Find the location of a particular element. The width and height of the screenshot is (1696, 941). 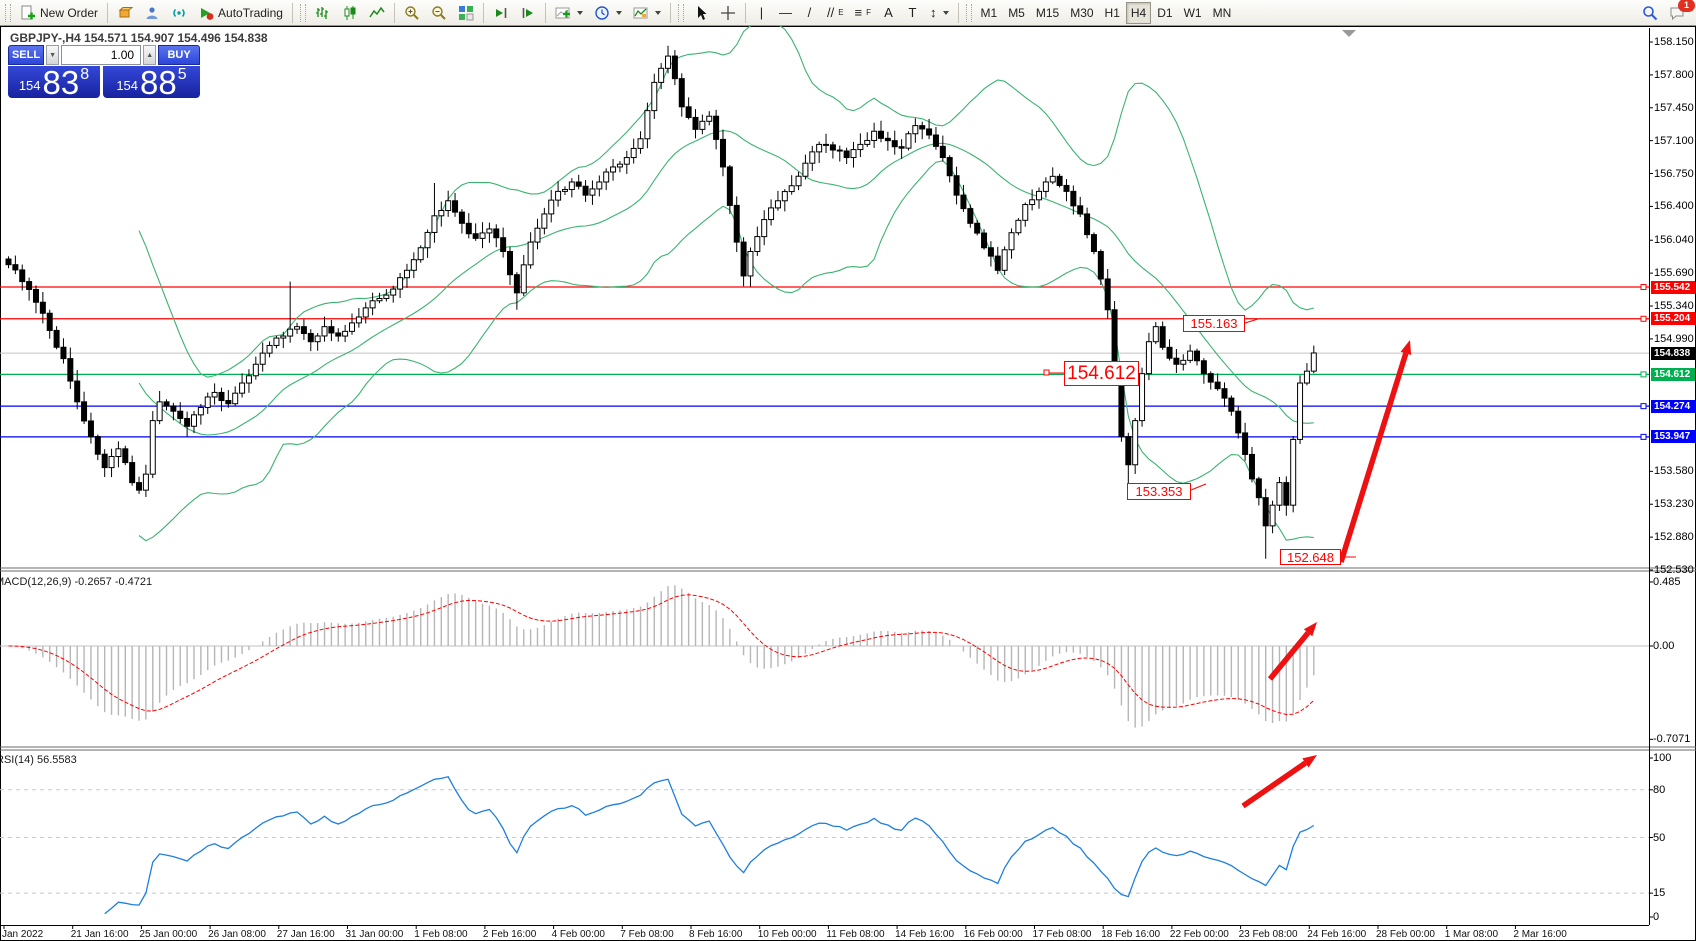

notification-badge: 1 is located at coordinates (1686, 6).